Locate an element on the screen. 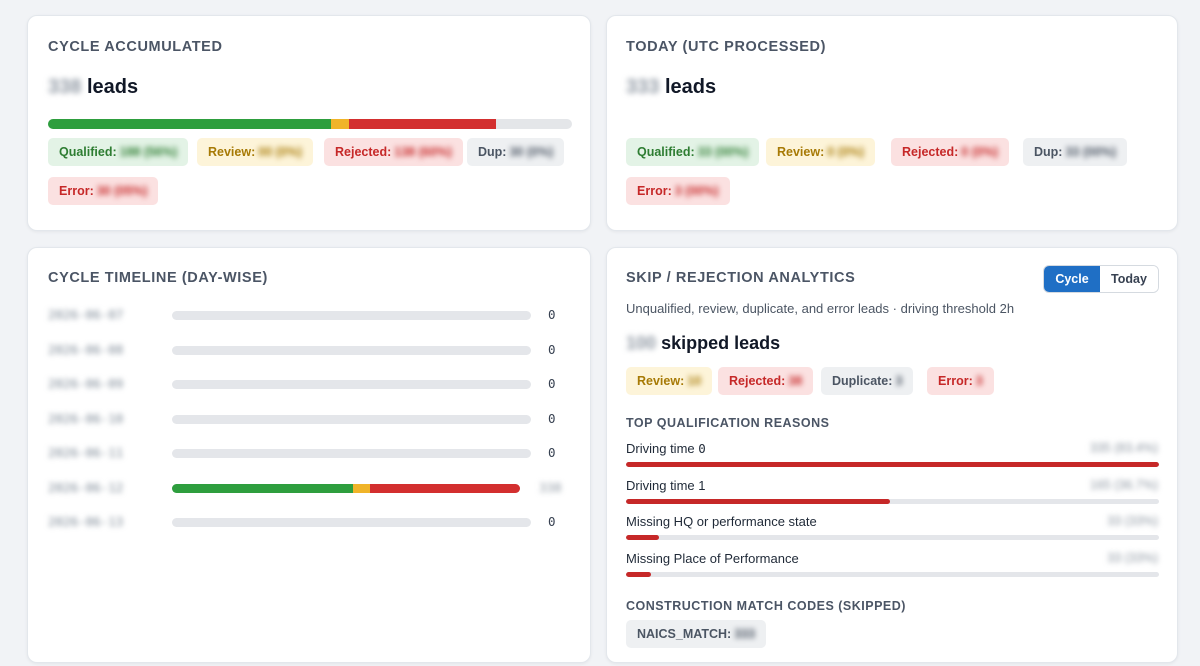  reason-label: Missing Place of Performance is located at coordinates (712, 558).